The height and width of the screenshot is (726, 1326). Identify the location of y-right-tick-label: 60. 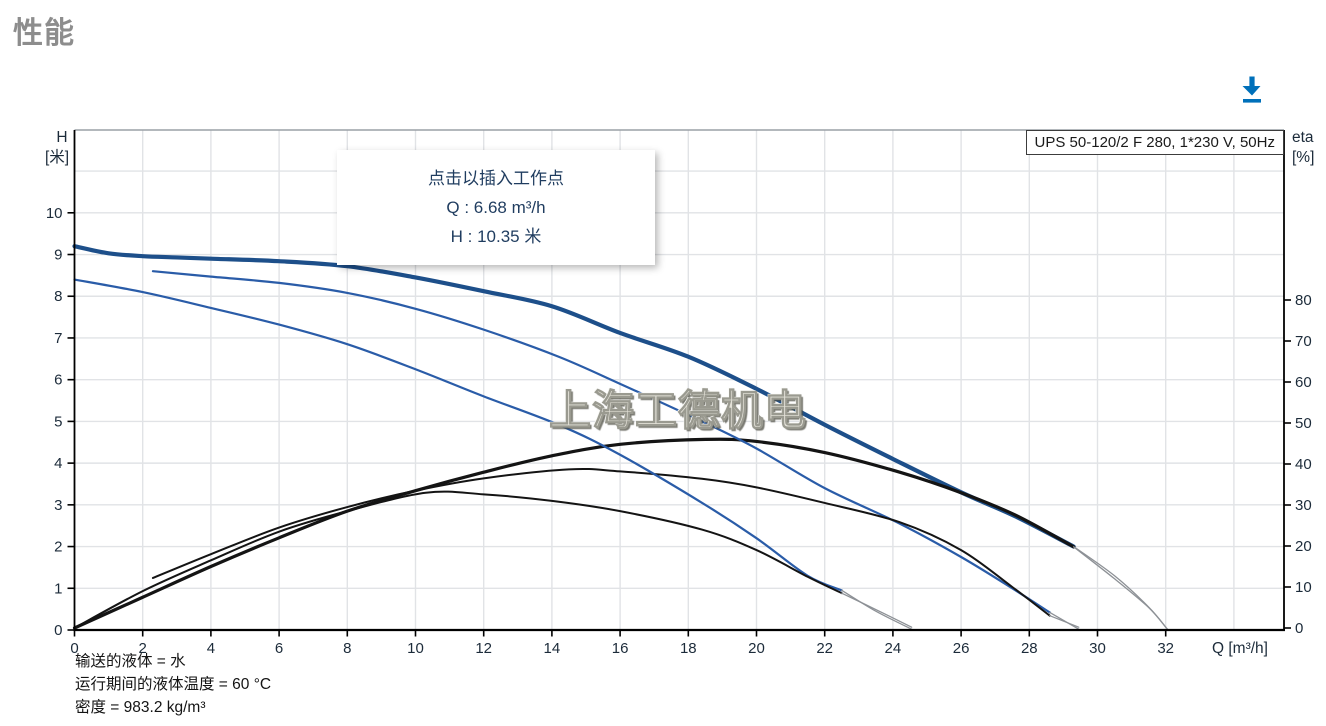
(1303, 382).